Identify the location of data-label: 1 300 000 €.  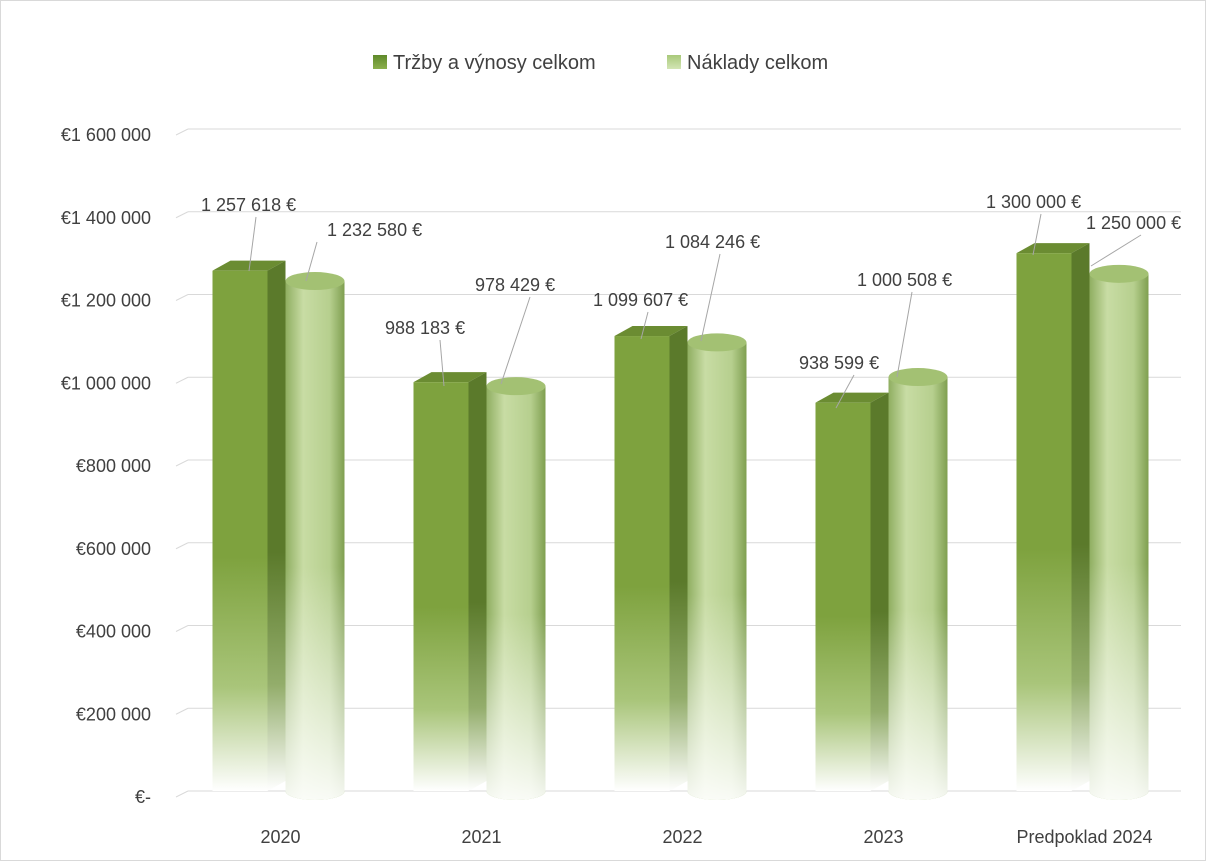
(1033, 202).